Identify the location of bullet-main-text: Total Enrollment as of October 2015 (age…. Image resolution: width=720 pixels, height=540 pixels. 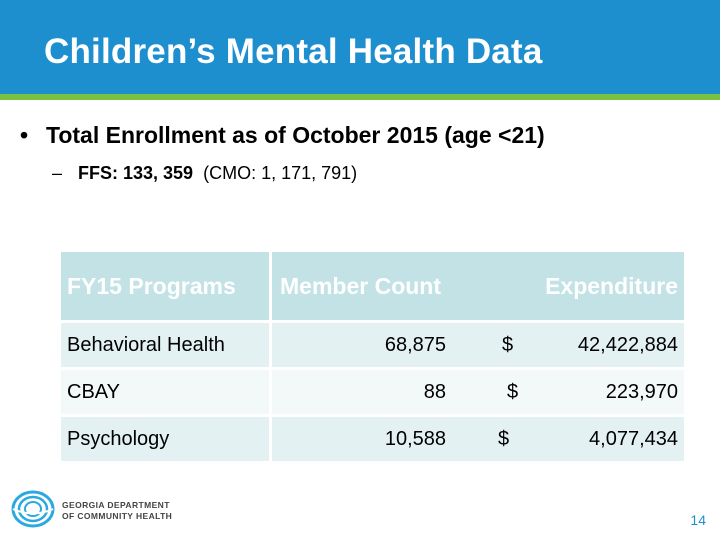
(295, 135).